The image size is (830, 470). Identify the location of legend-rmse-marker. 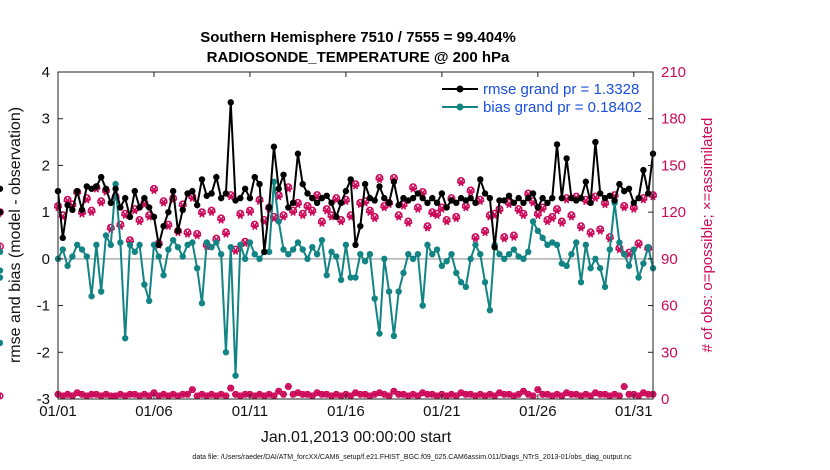
(460, 89).